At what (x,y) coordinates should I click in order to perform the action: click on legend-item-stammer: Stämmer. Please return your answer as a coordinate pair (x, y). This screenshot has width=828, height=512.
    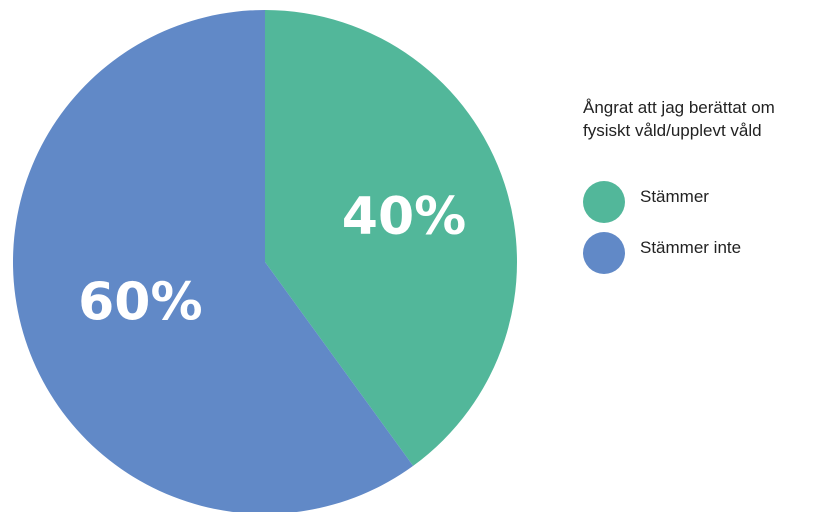
    Looking at the image, I should click on (703, 202).